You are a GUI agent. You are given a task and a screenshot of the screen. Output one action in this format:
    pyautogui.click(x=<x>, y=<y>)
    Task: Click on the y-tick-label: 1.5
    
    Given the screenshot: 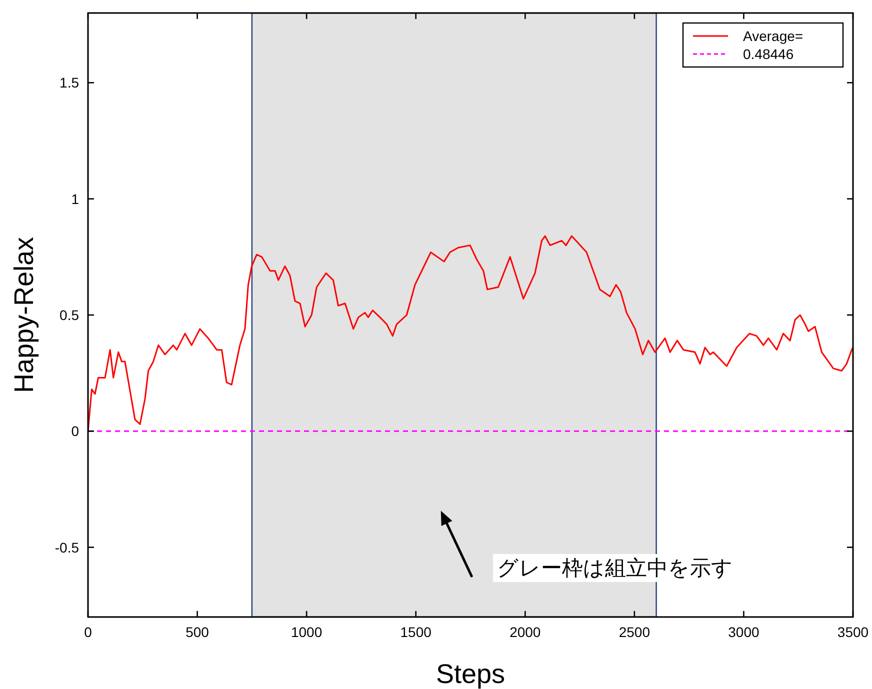 What is the action you would take?
    pyautogui.click(x=70, y=82)
    